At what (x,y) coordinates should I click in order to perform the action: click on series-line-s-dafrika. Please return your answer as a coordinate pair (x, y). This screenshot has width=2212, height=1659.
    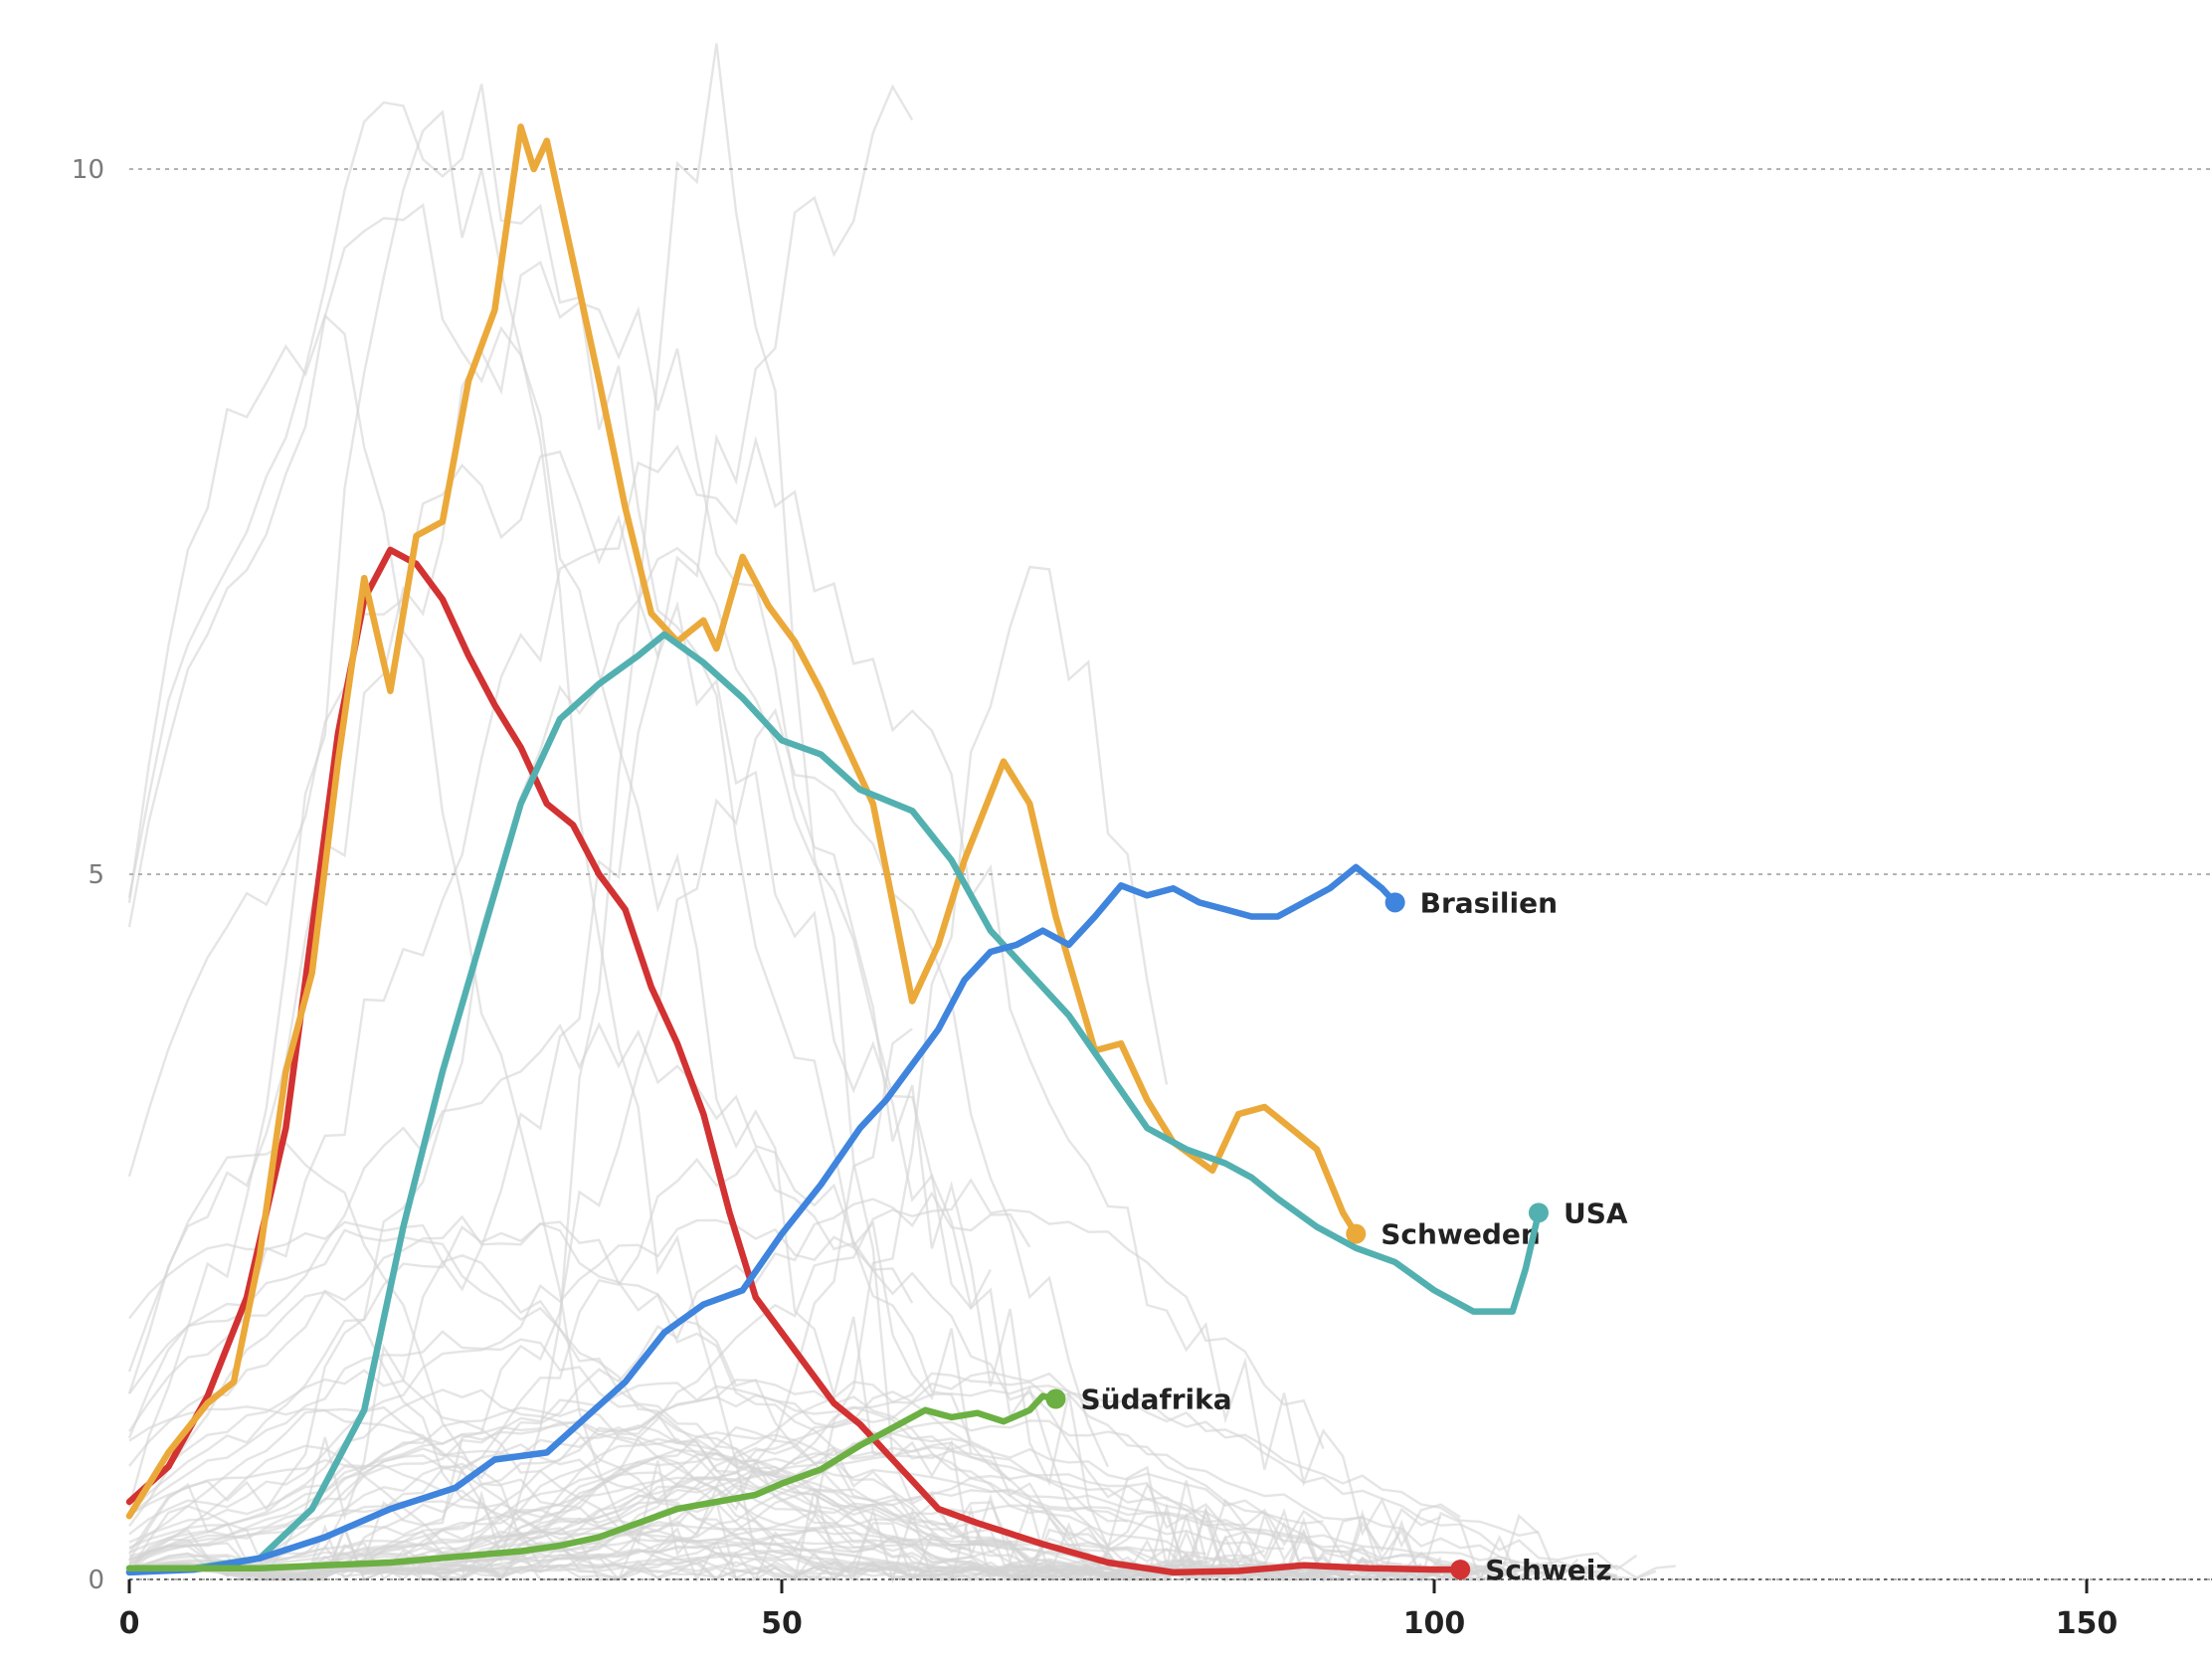
    Looking at the image, I should click on (592, 1481).